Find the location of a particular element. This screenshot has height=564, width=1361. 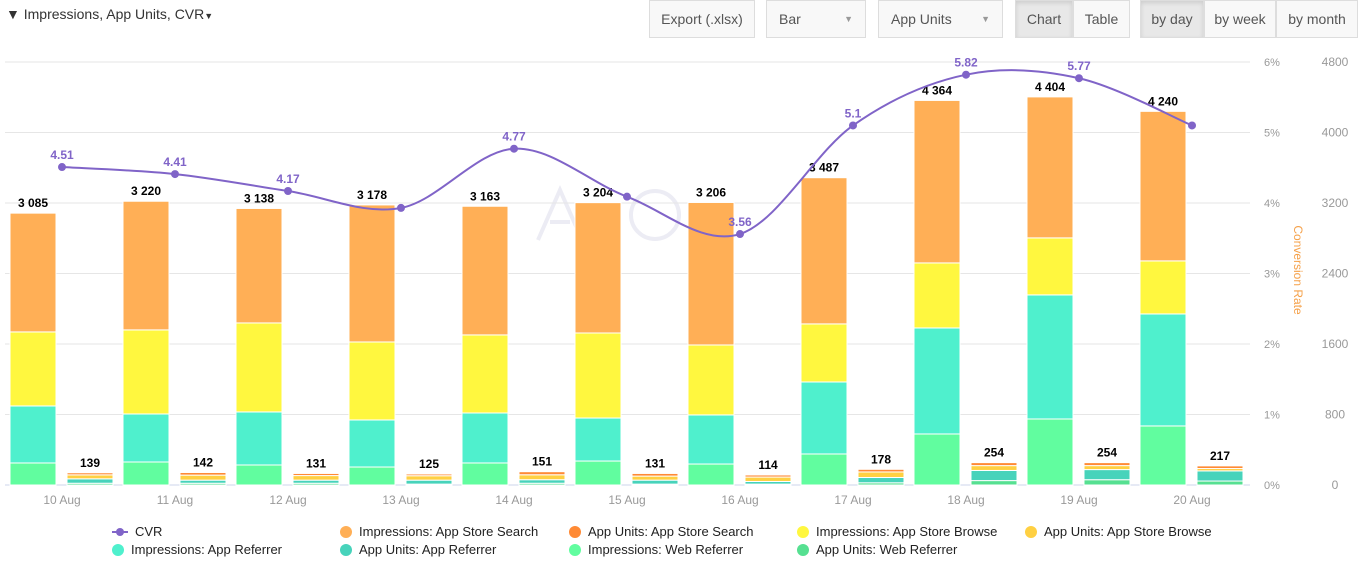

app_units-total-label: 131 is located at coordinates (316, 463).